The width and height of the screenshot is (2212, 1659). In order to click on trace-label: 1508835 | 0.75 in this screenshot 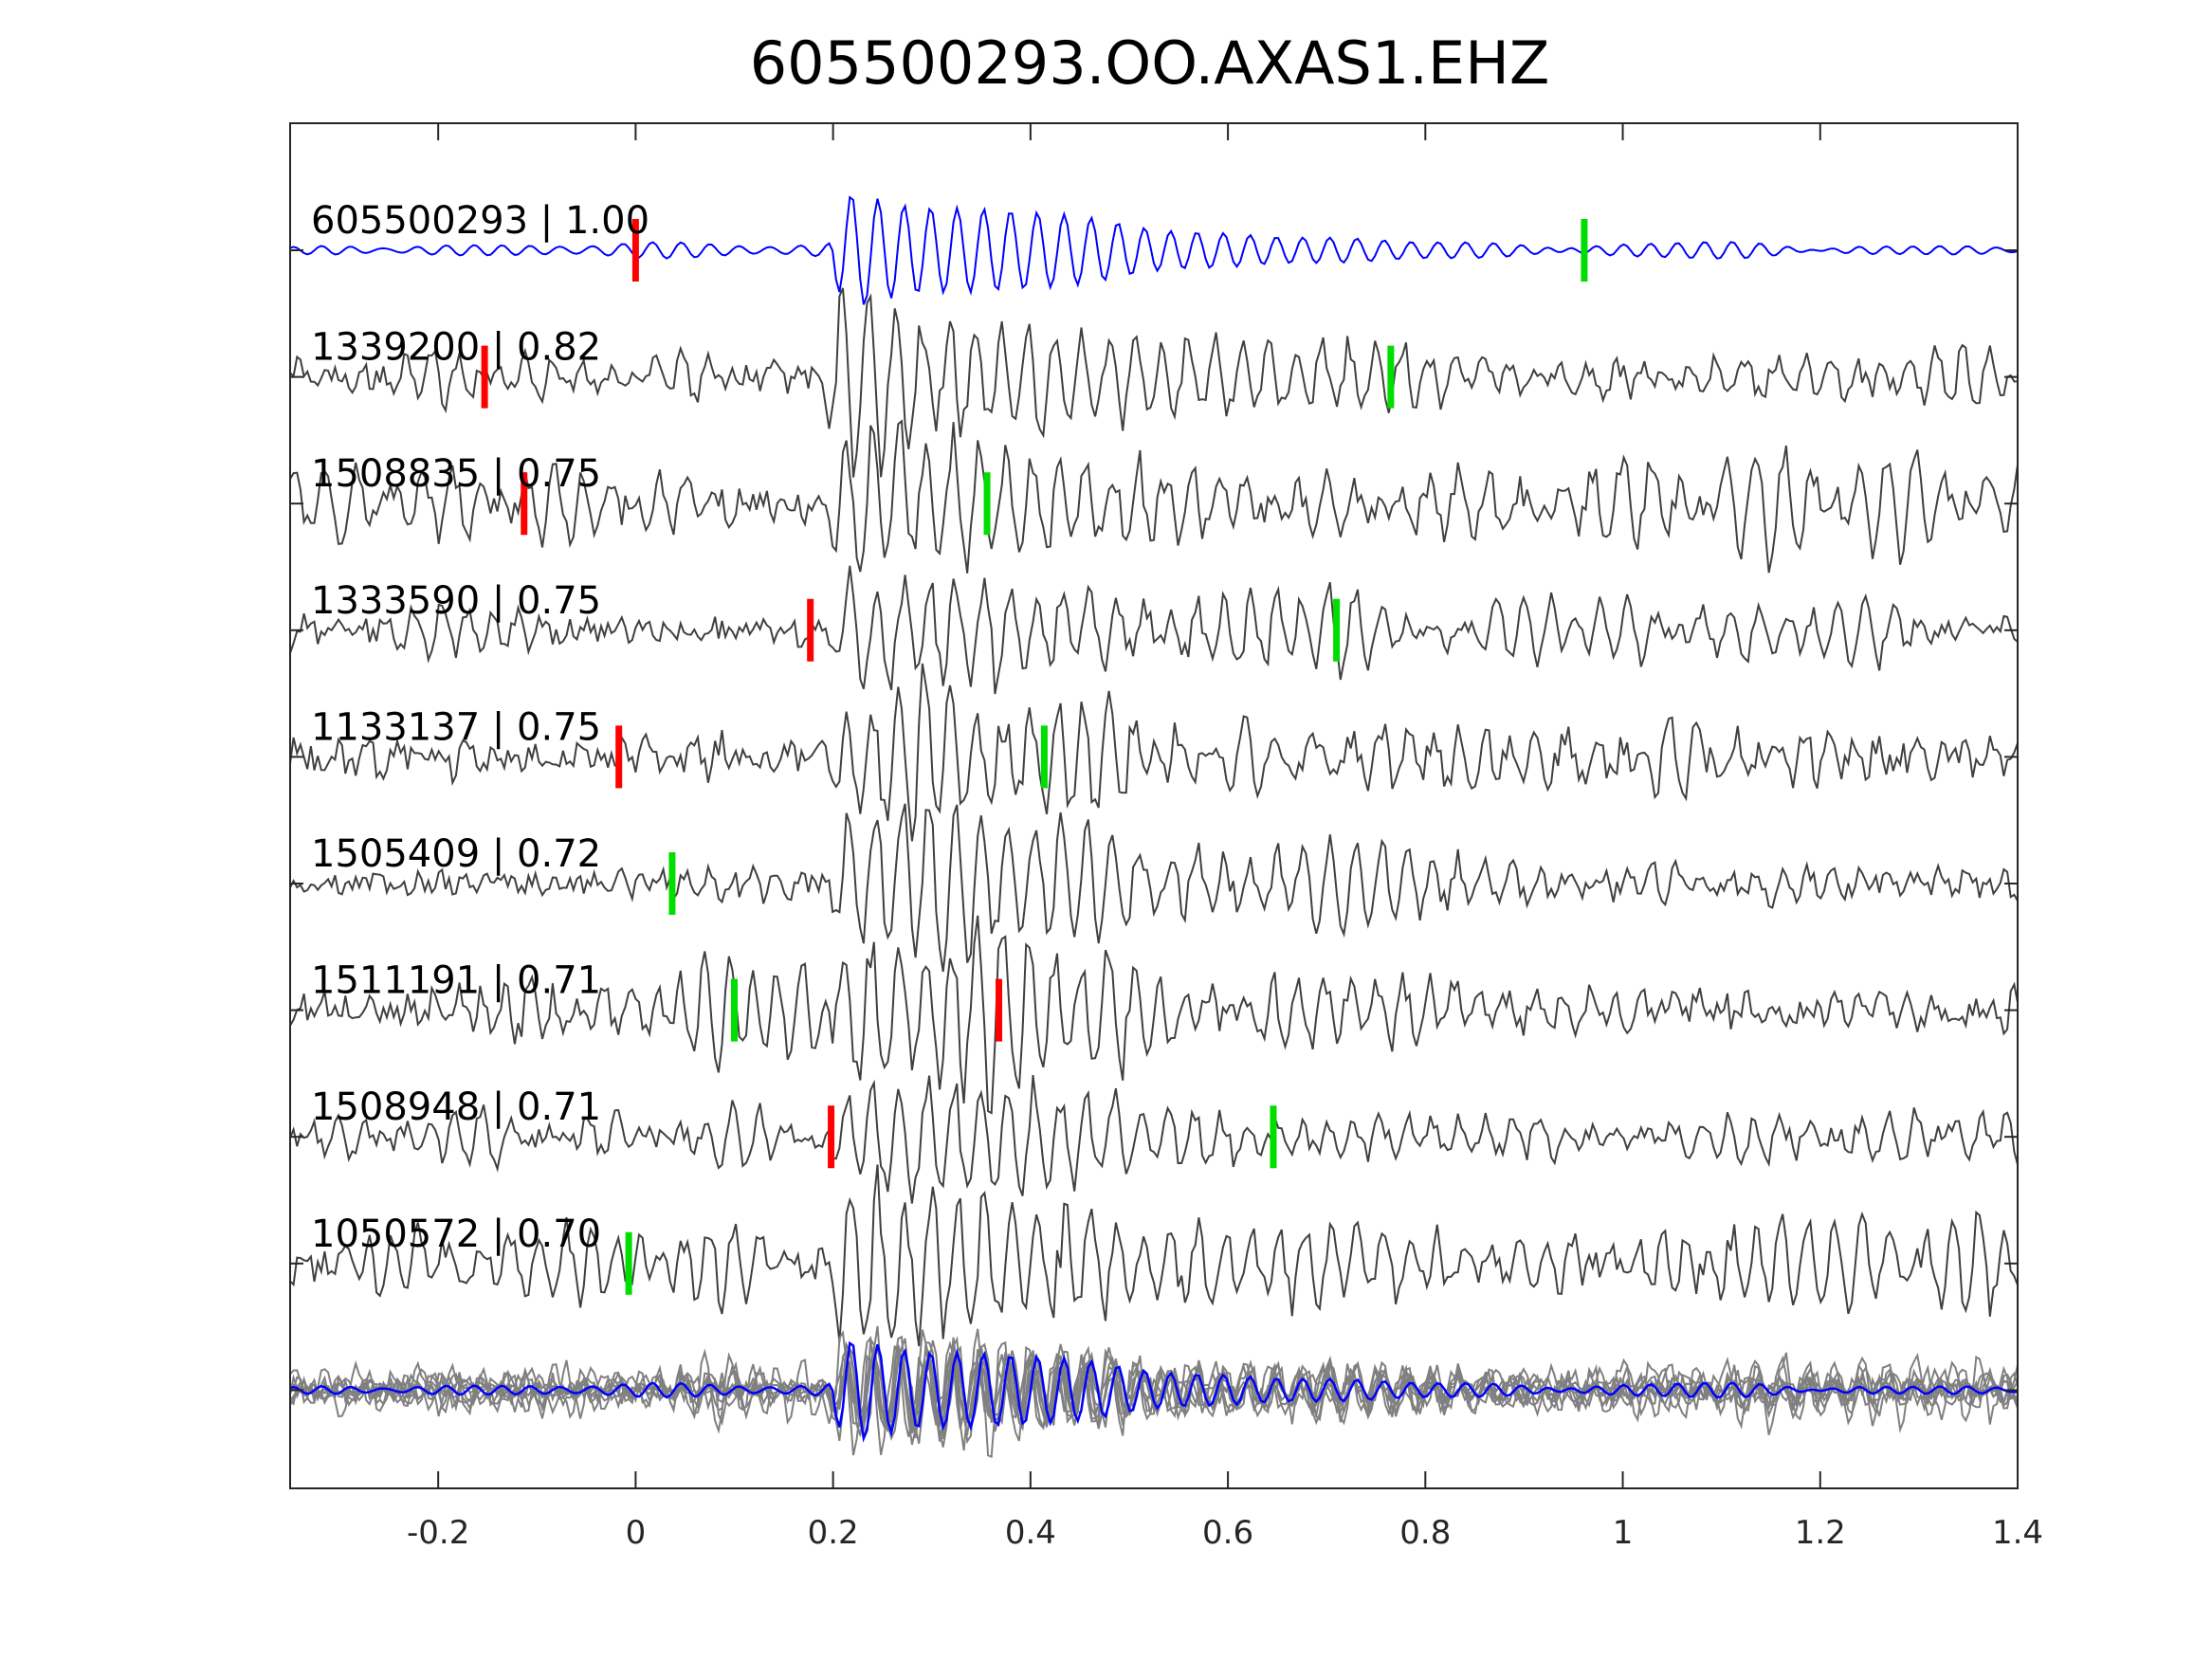, I will do `click(456, 474)`.